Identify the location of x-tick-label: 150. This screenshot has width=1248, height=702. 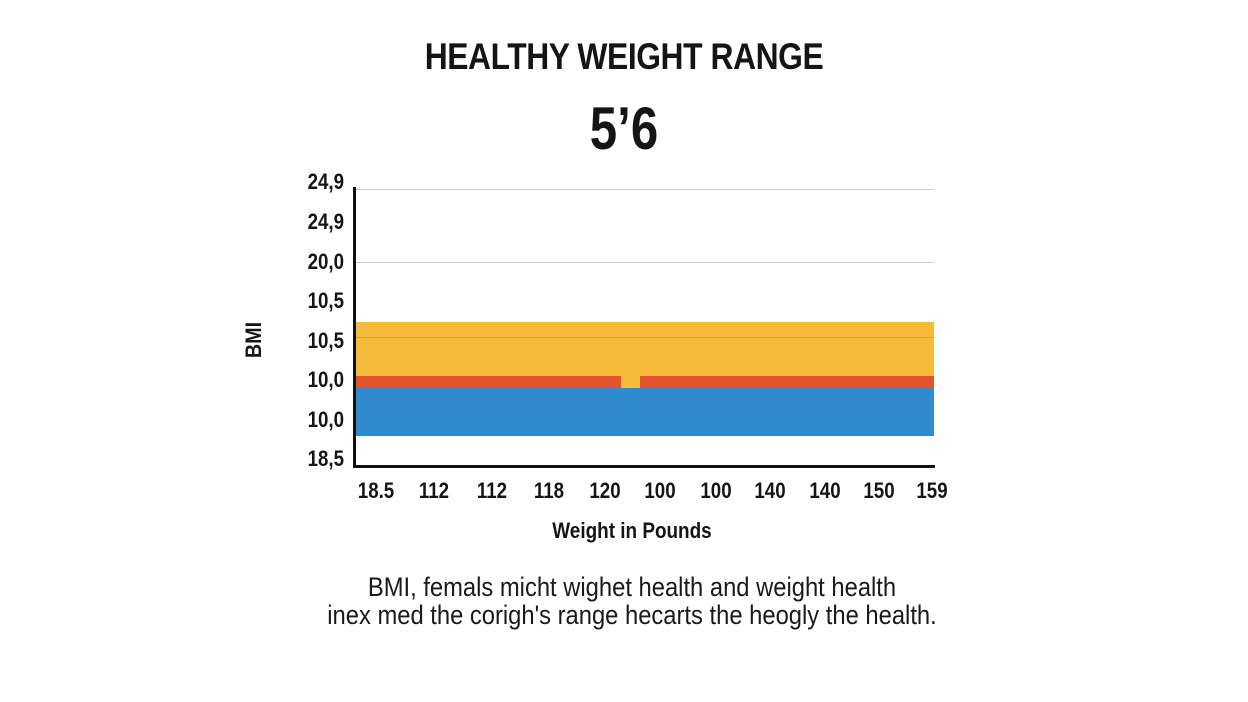
(879, 490).